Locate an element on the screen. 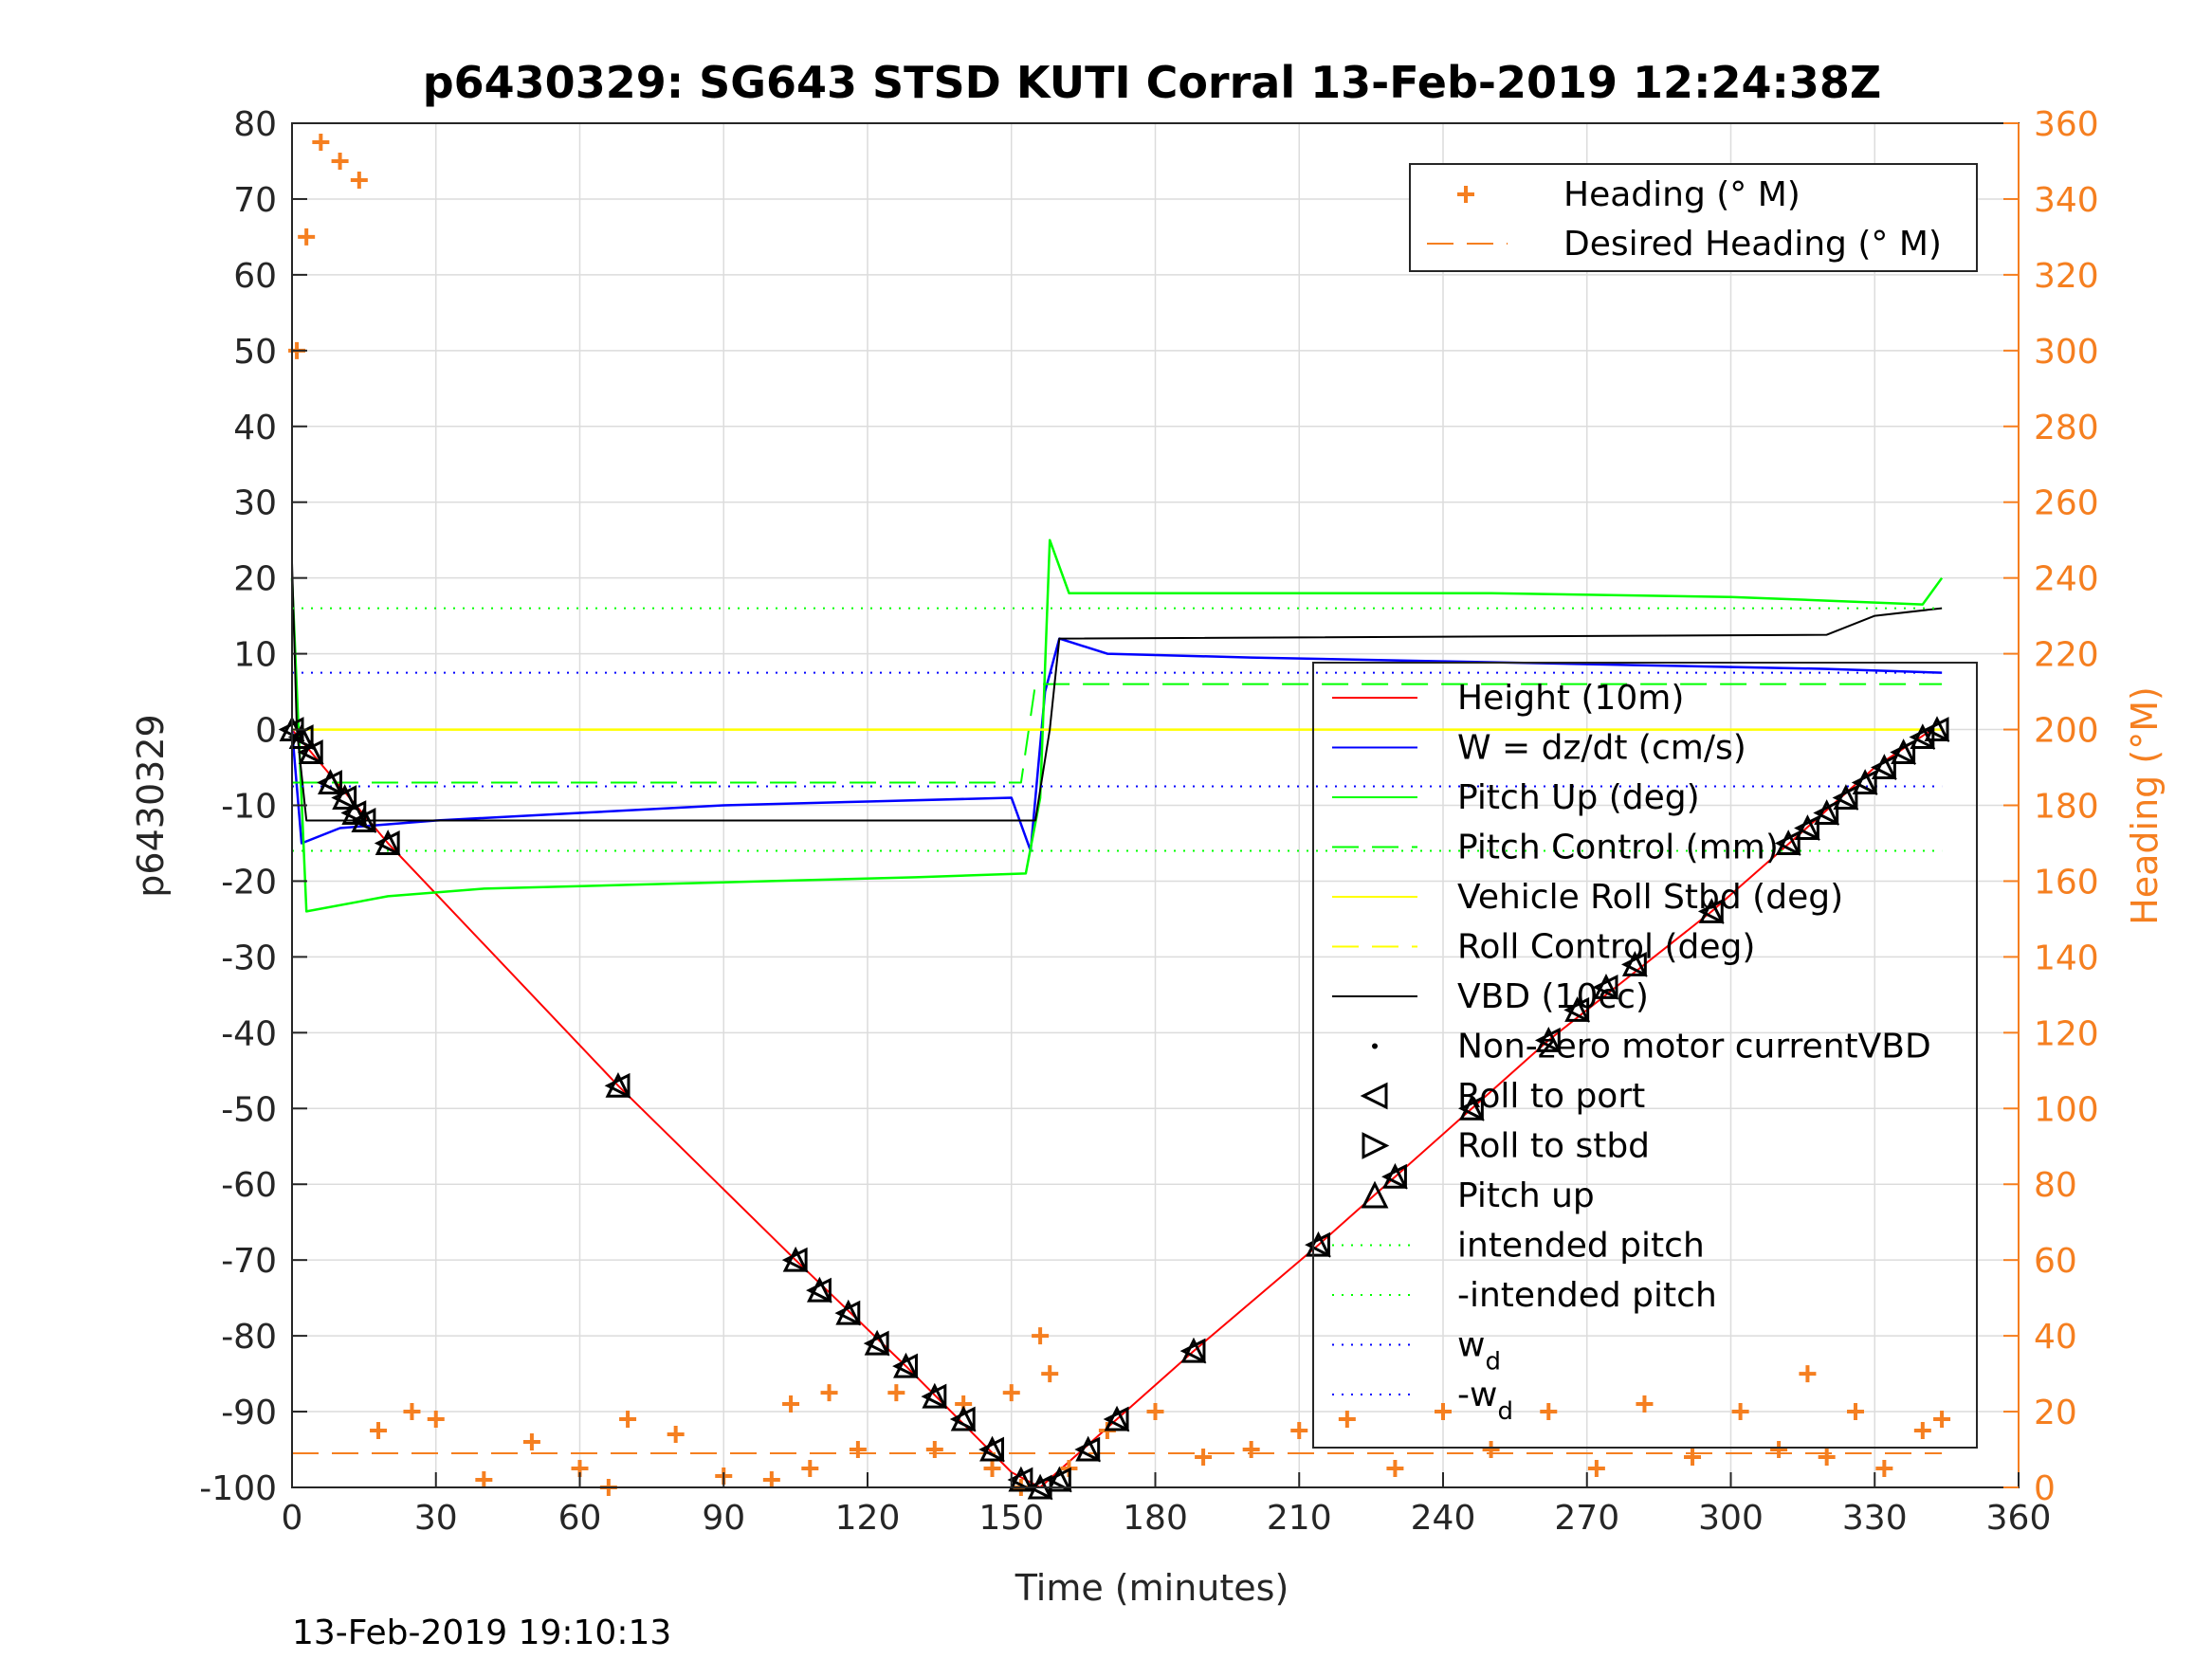 The height and width of the screenshot is (1659, 2212). x-tick-label: 60 is located at coordinates (580, 1518).